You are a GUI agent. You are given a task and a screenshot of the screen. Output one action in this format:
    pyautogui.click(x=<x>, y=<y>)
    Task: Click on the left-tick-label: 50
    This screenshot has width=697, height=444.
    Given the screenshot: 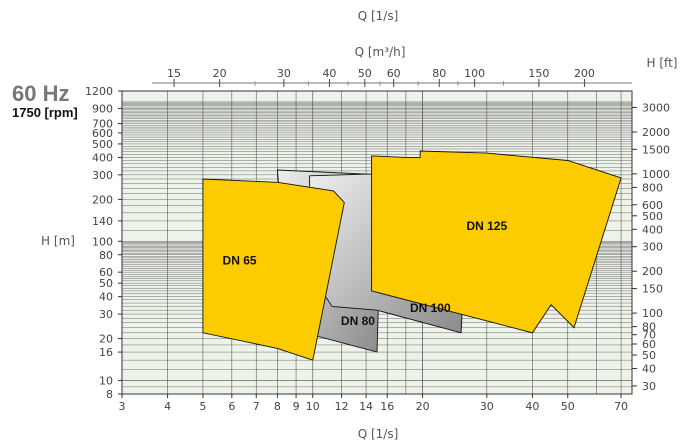 What is the action you would take?
    pyautogui.click(x=106, y=283)
    